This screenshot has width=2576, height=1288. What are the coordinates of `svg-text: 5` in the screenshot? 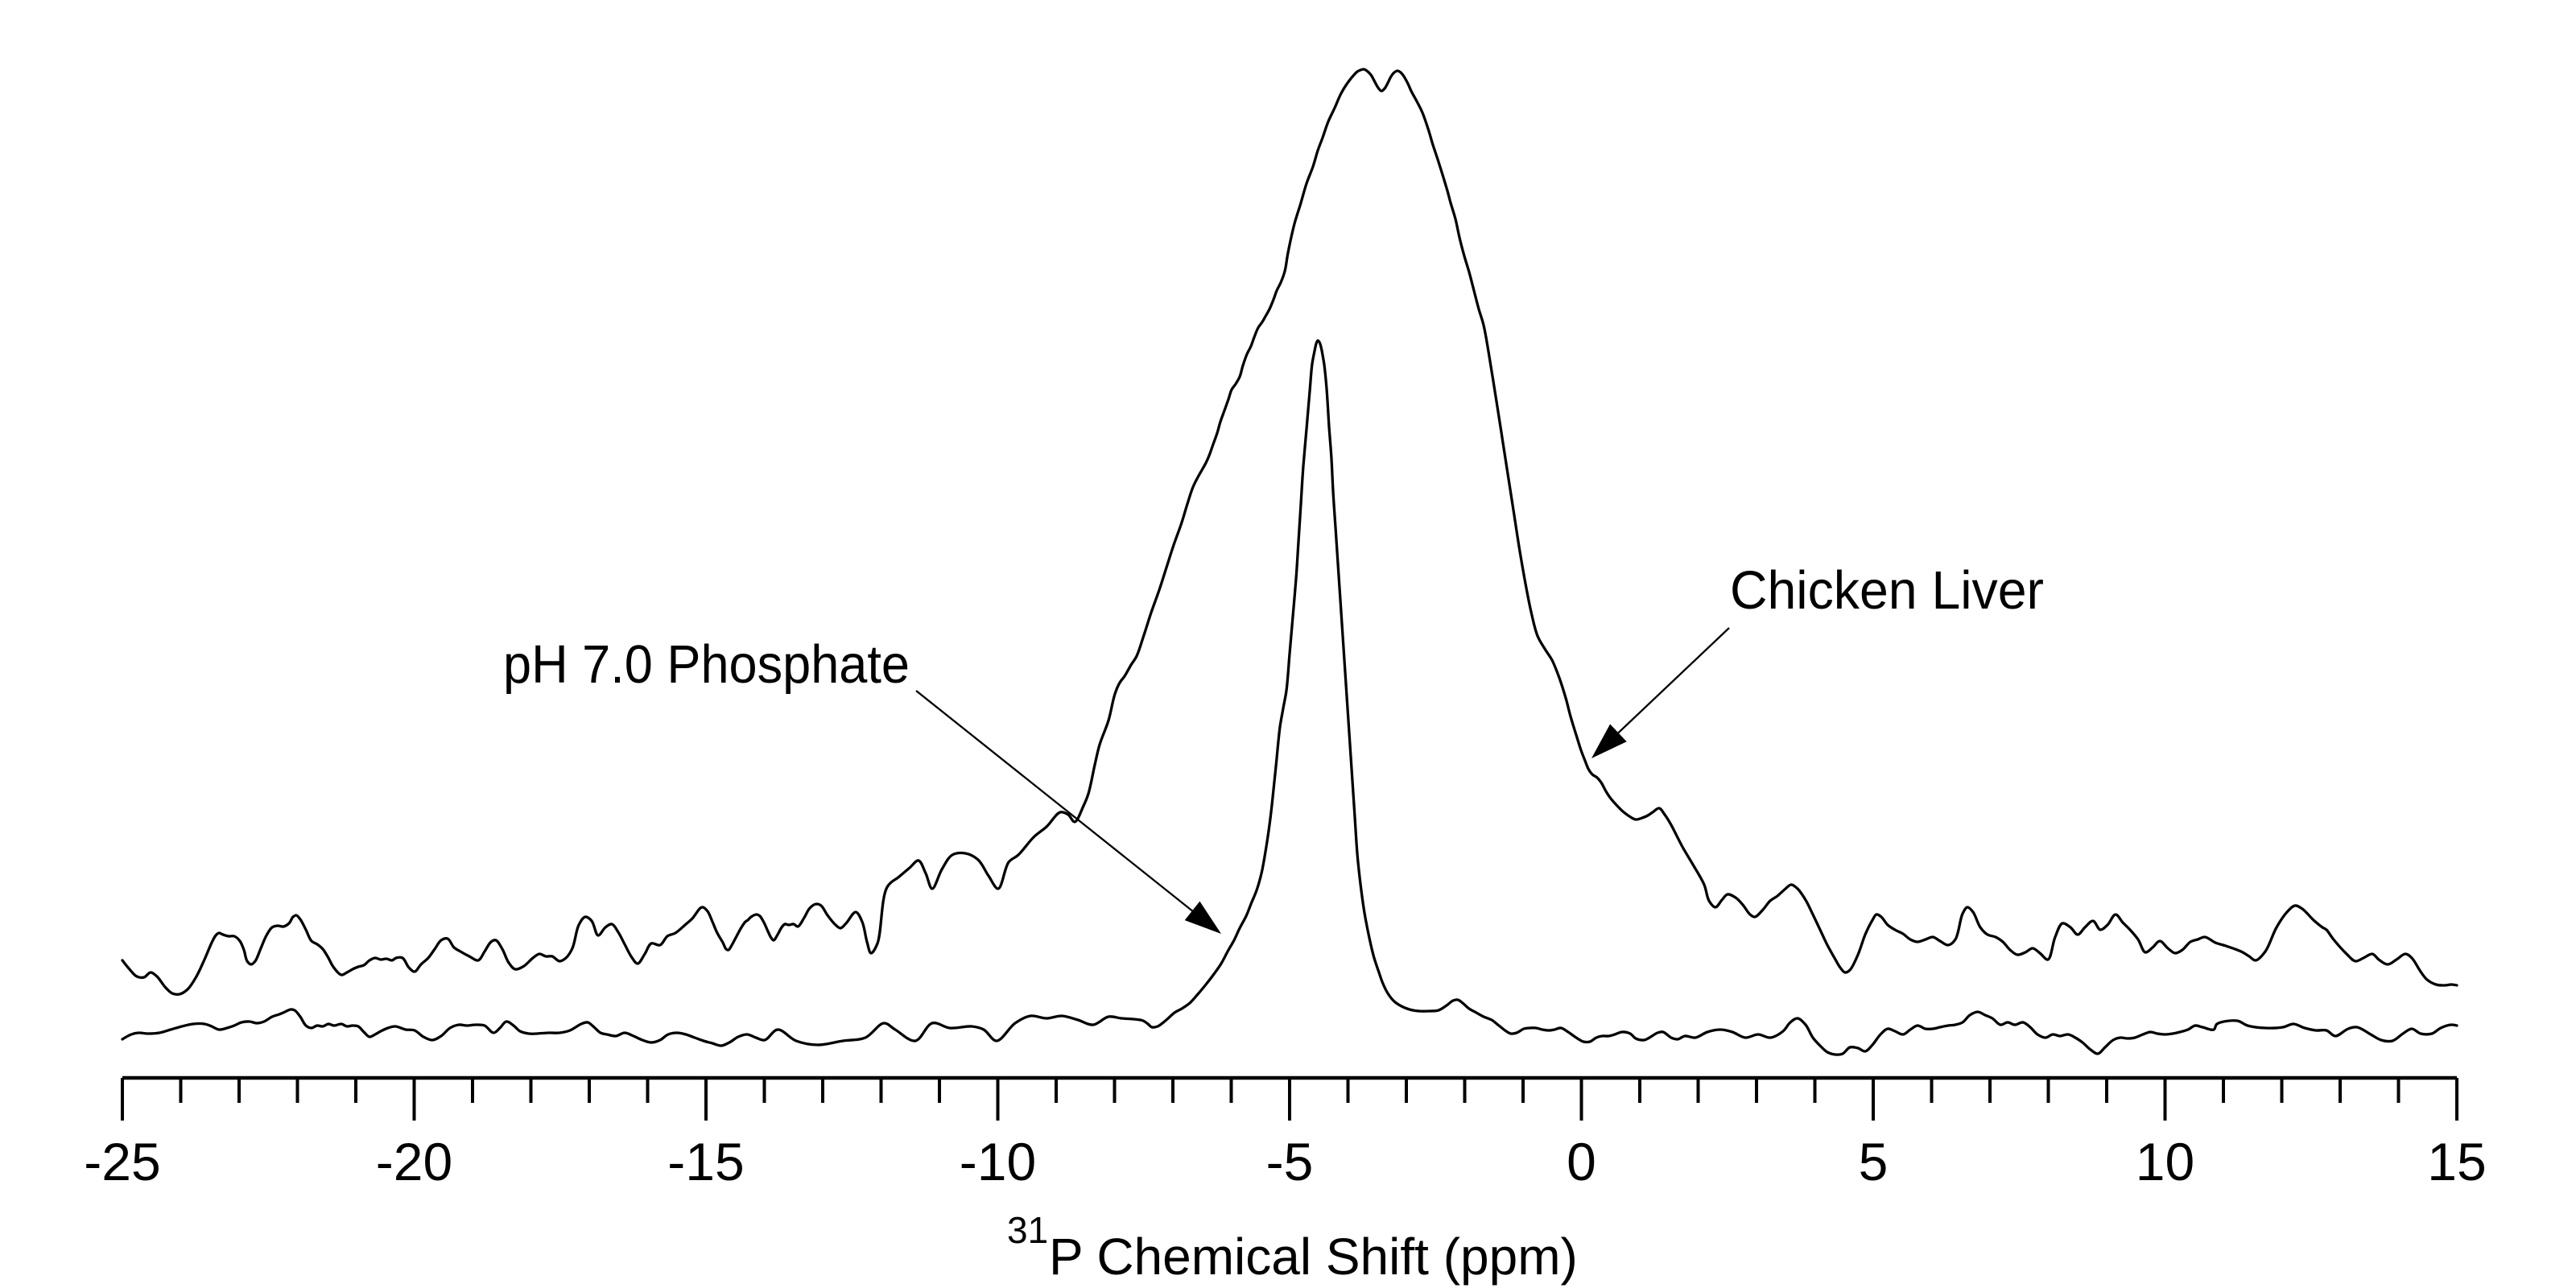 It's located at (1874, 1161).